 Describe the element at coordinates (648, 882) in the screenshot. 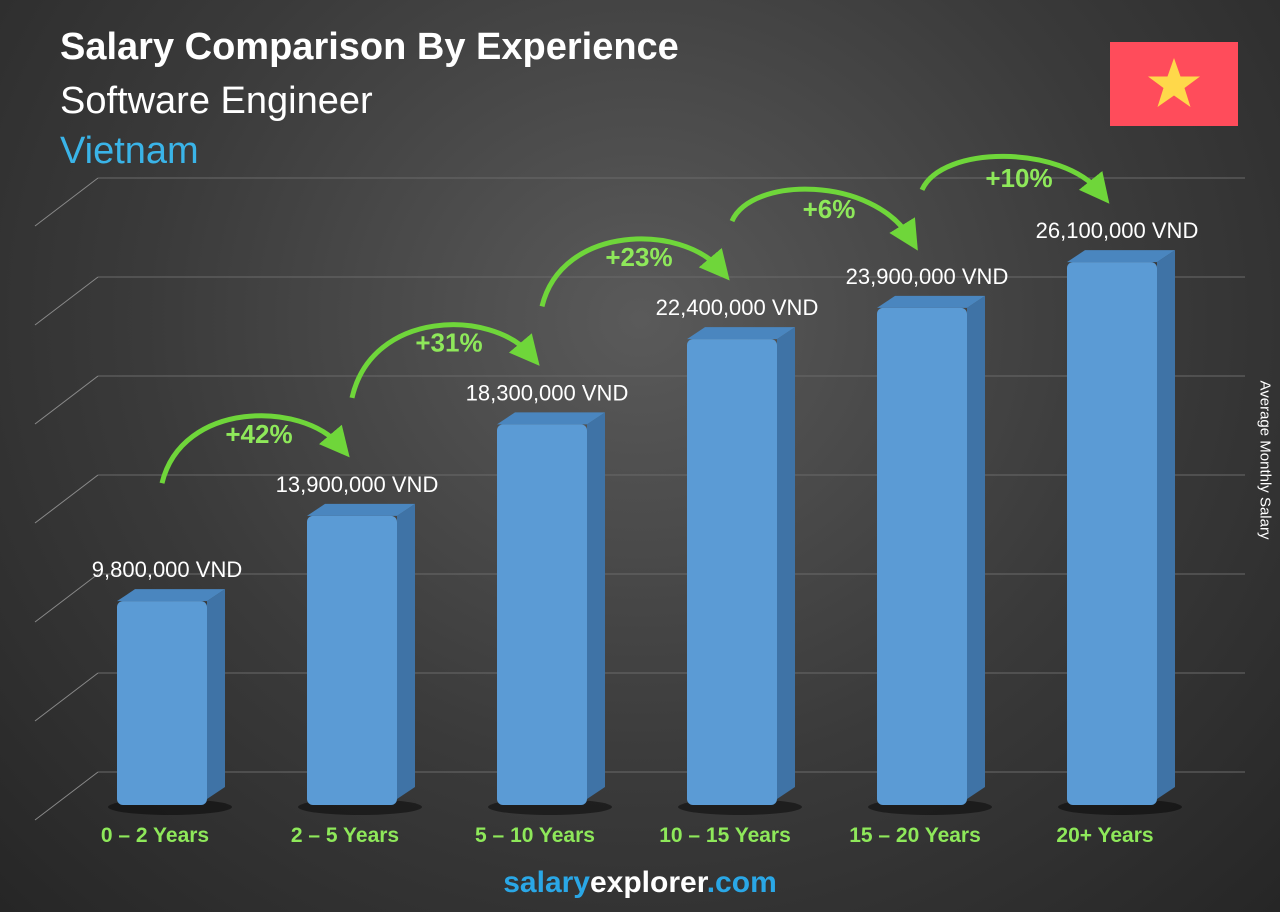

I see `logo-part: explorer` at that location.